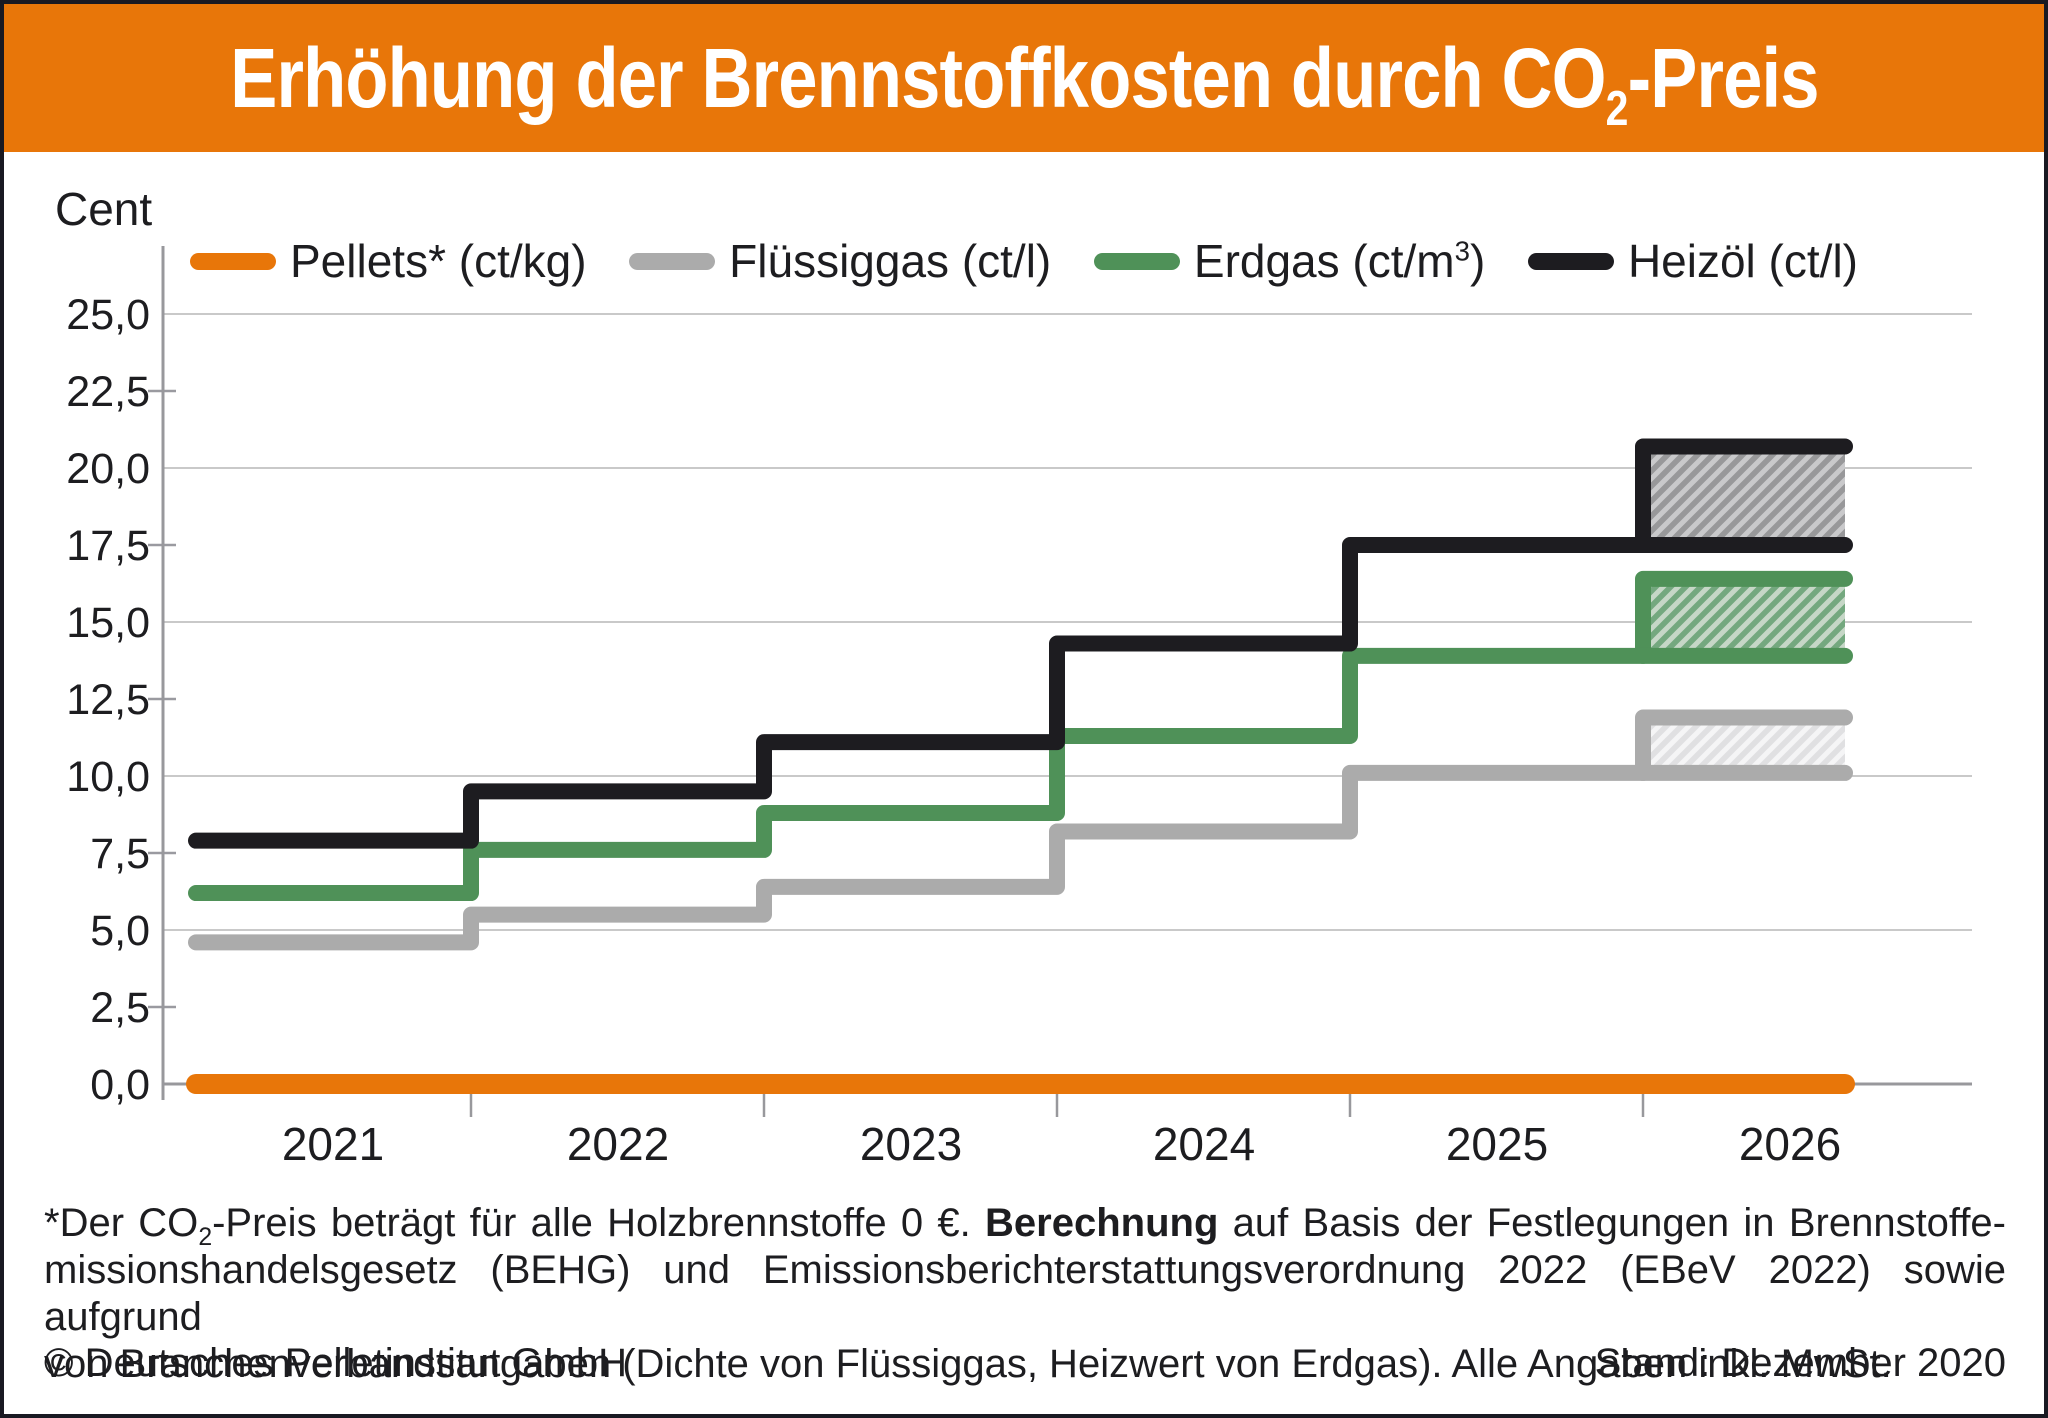 The height and width of the screenshot is (1418, 2048). Describe the element at coordinates (108, 392) in the screenshot. I see `y-tick-label: 22,5` at that location.